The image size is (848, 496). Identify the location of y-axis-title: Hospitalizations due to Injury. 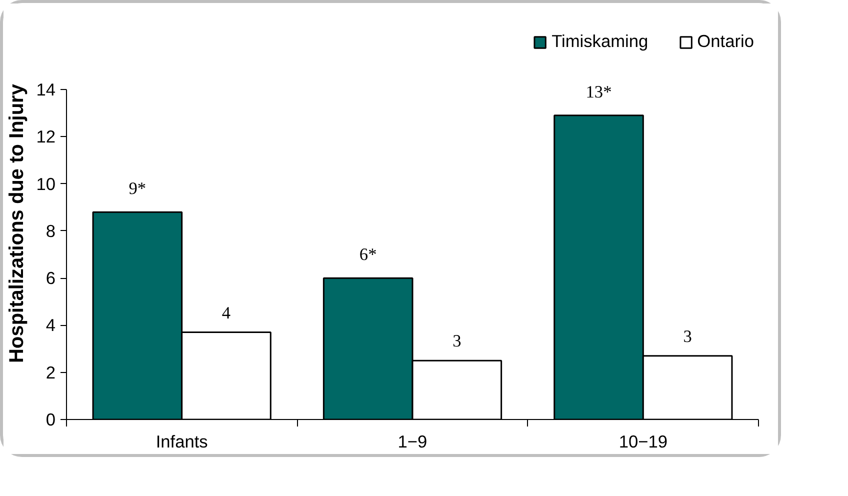
(17, 223).